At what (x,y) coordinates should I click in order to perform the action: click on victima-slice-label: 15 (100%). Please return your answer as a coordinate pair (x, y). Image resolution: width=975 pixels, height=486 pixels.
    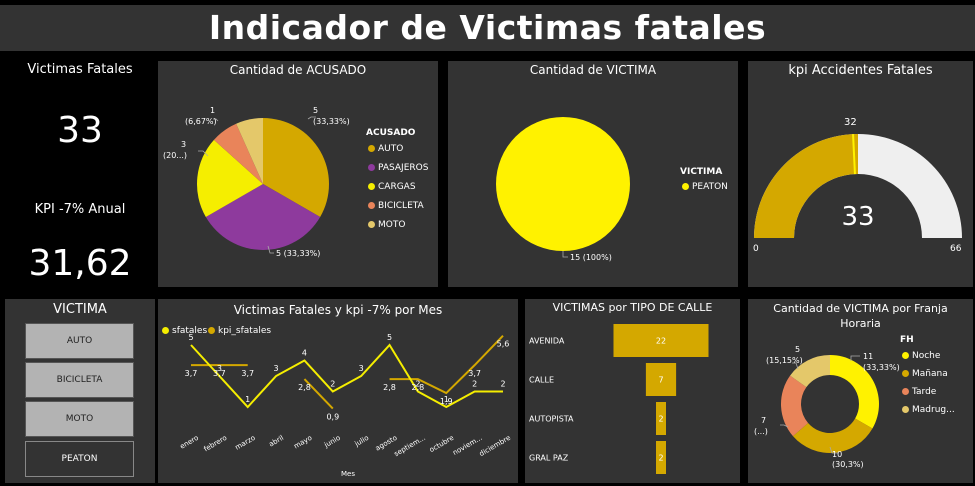
    Looking at the image, I should click on (591, 257).